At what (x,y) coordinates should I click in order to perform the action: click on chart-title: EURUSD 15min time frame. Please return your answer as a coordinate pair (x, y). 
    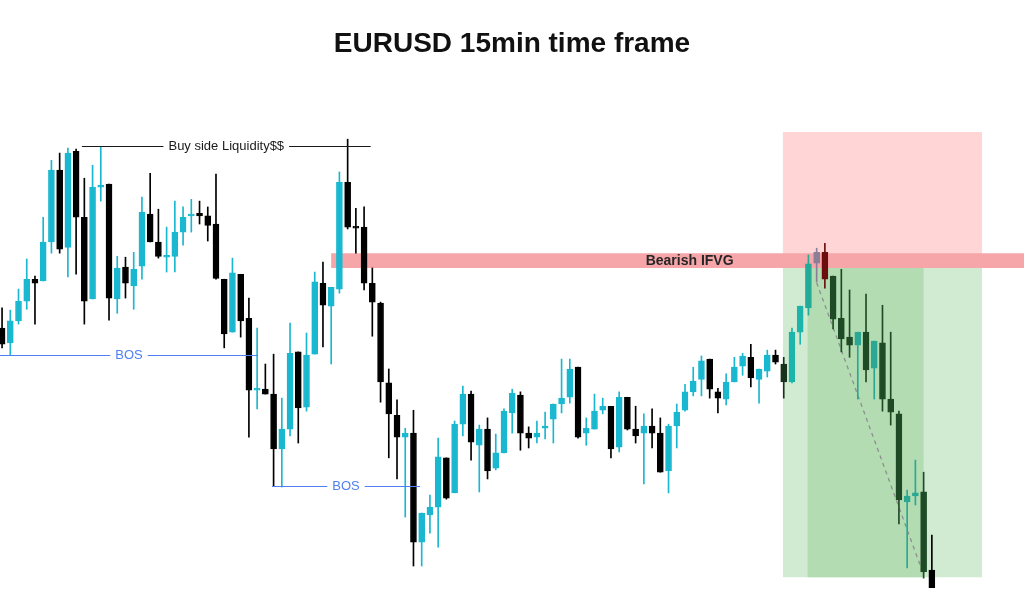
    Looking at the image, I should click on (512, 43).